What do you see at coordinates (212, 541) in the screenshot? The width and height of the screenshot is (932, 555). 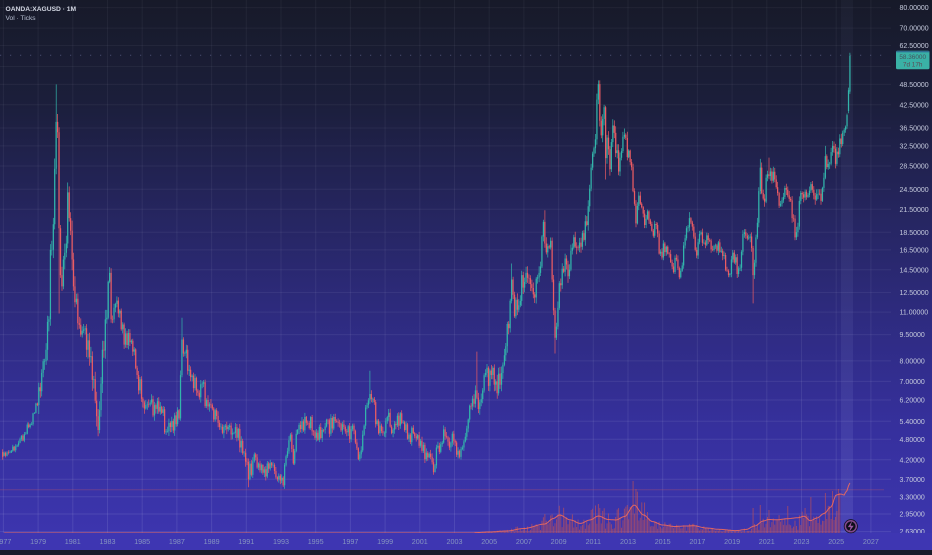 I see `svg-text: 1989` at bounding box center [212, 541].